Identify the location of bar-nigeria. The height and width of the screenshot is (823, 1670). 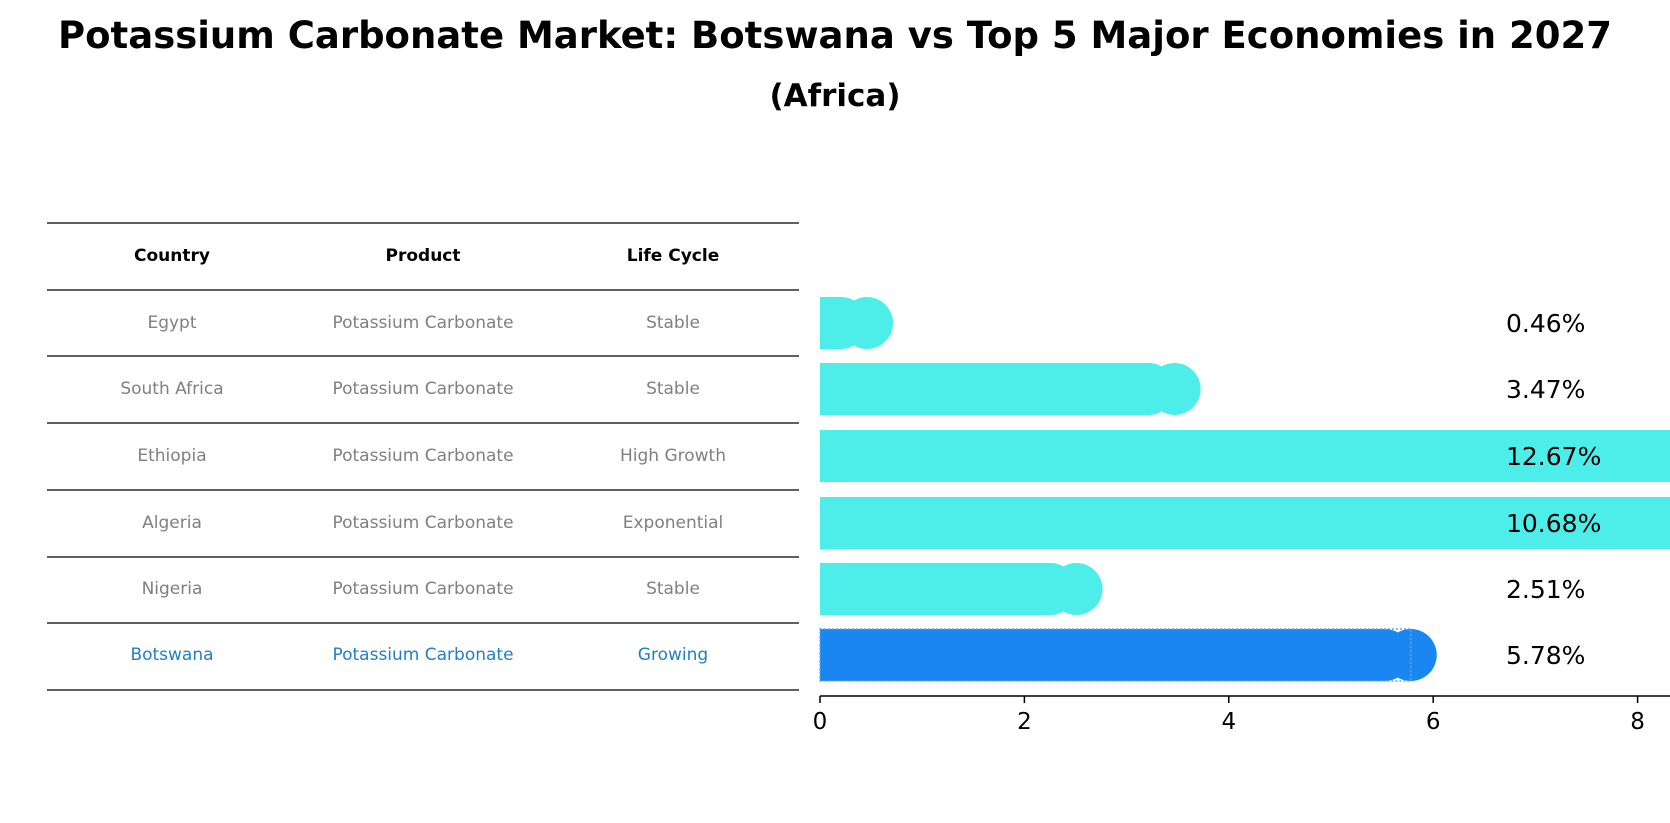
(961, 589).